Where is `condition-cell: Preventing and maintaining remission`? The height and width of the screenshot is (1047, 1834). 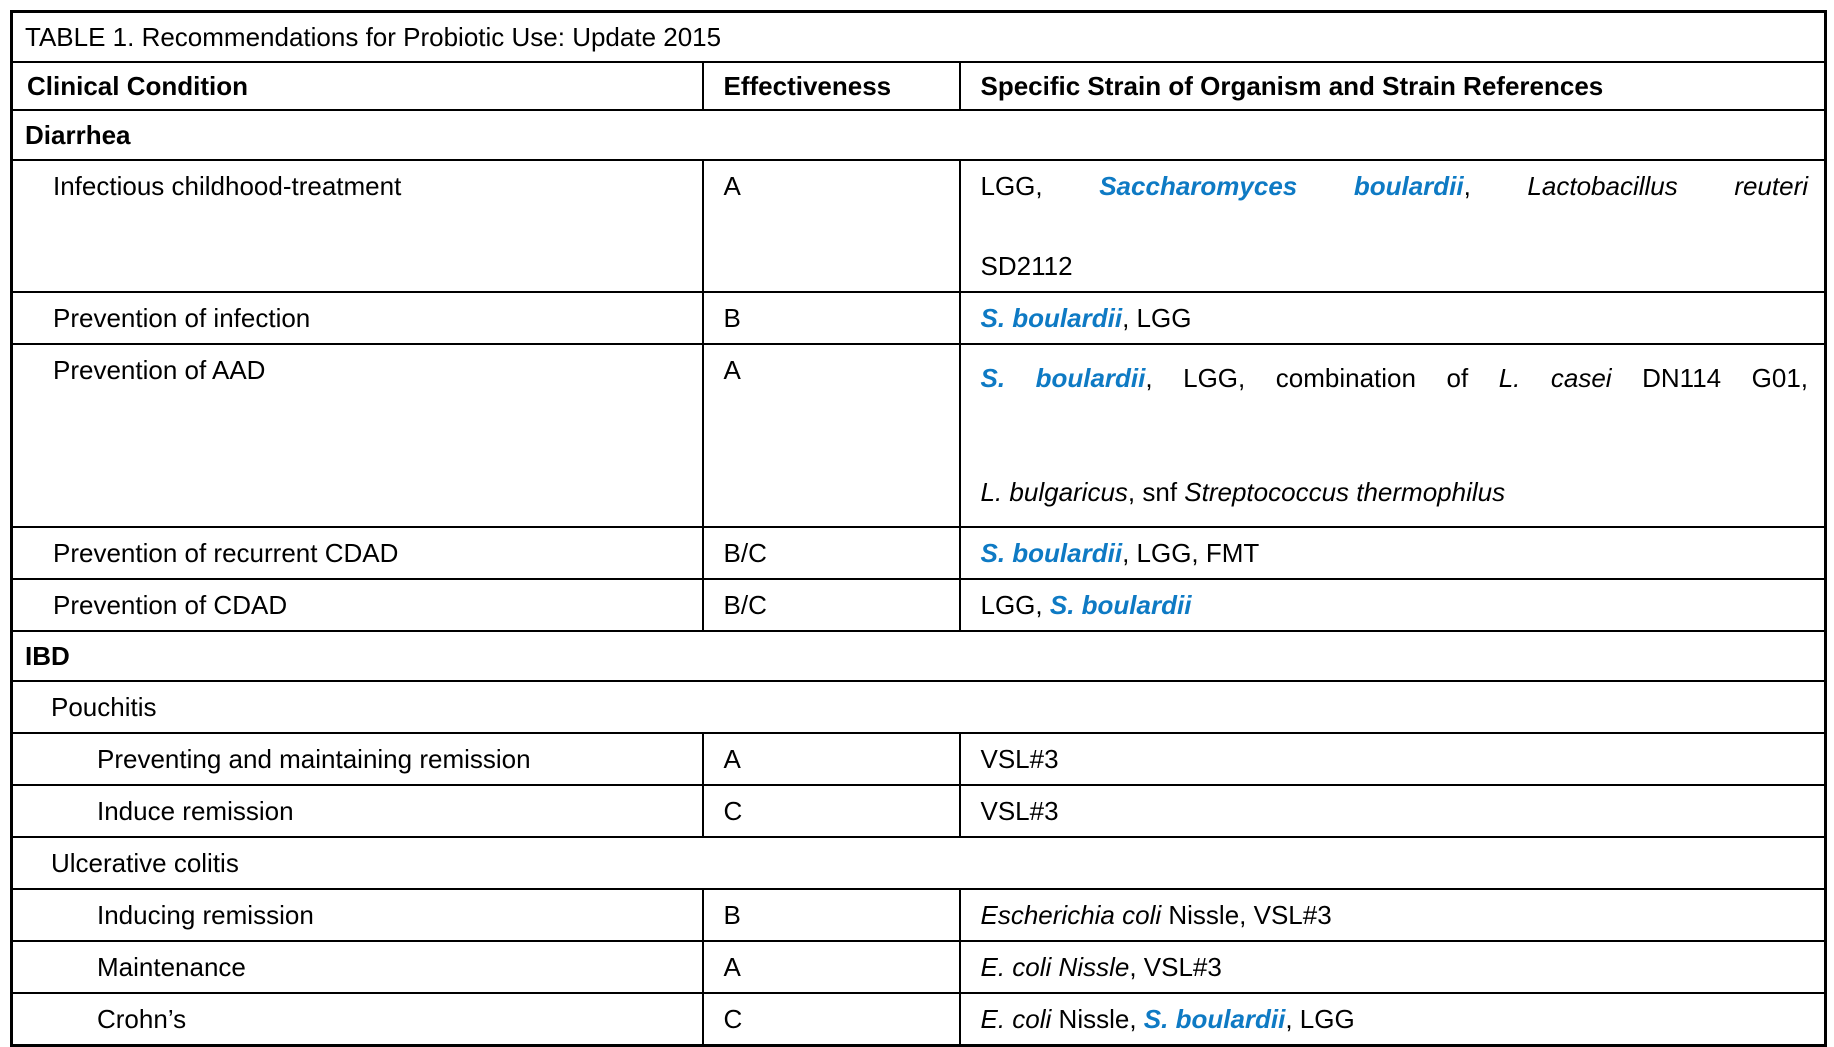 condition-cell: Preventing and maintaining remission is located at coordinates (357, 759).